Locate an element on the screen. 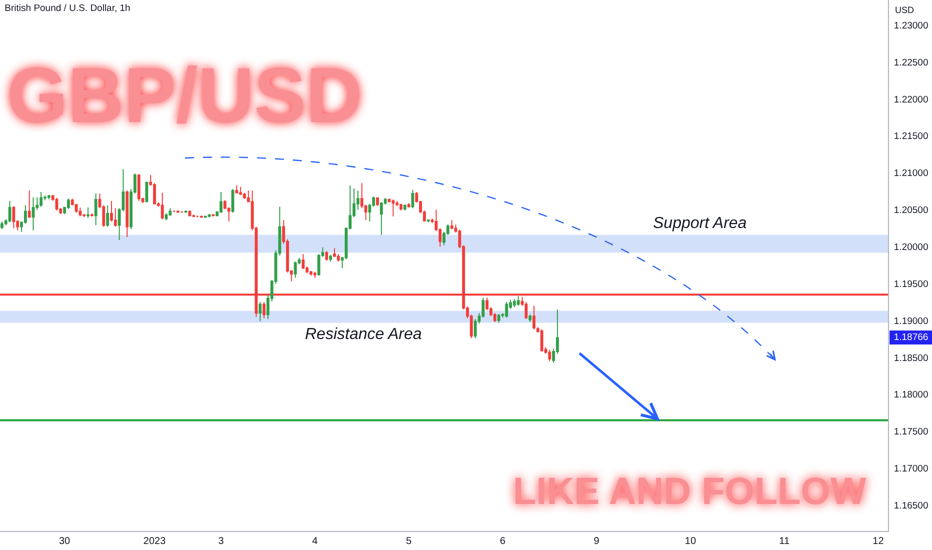  y-tick-label: 1.21000 is located at coordinates (911, 174).